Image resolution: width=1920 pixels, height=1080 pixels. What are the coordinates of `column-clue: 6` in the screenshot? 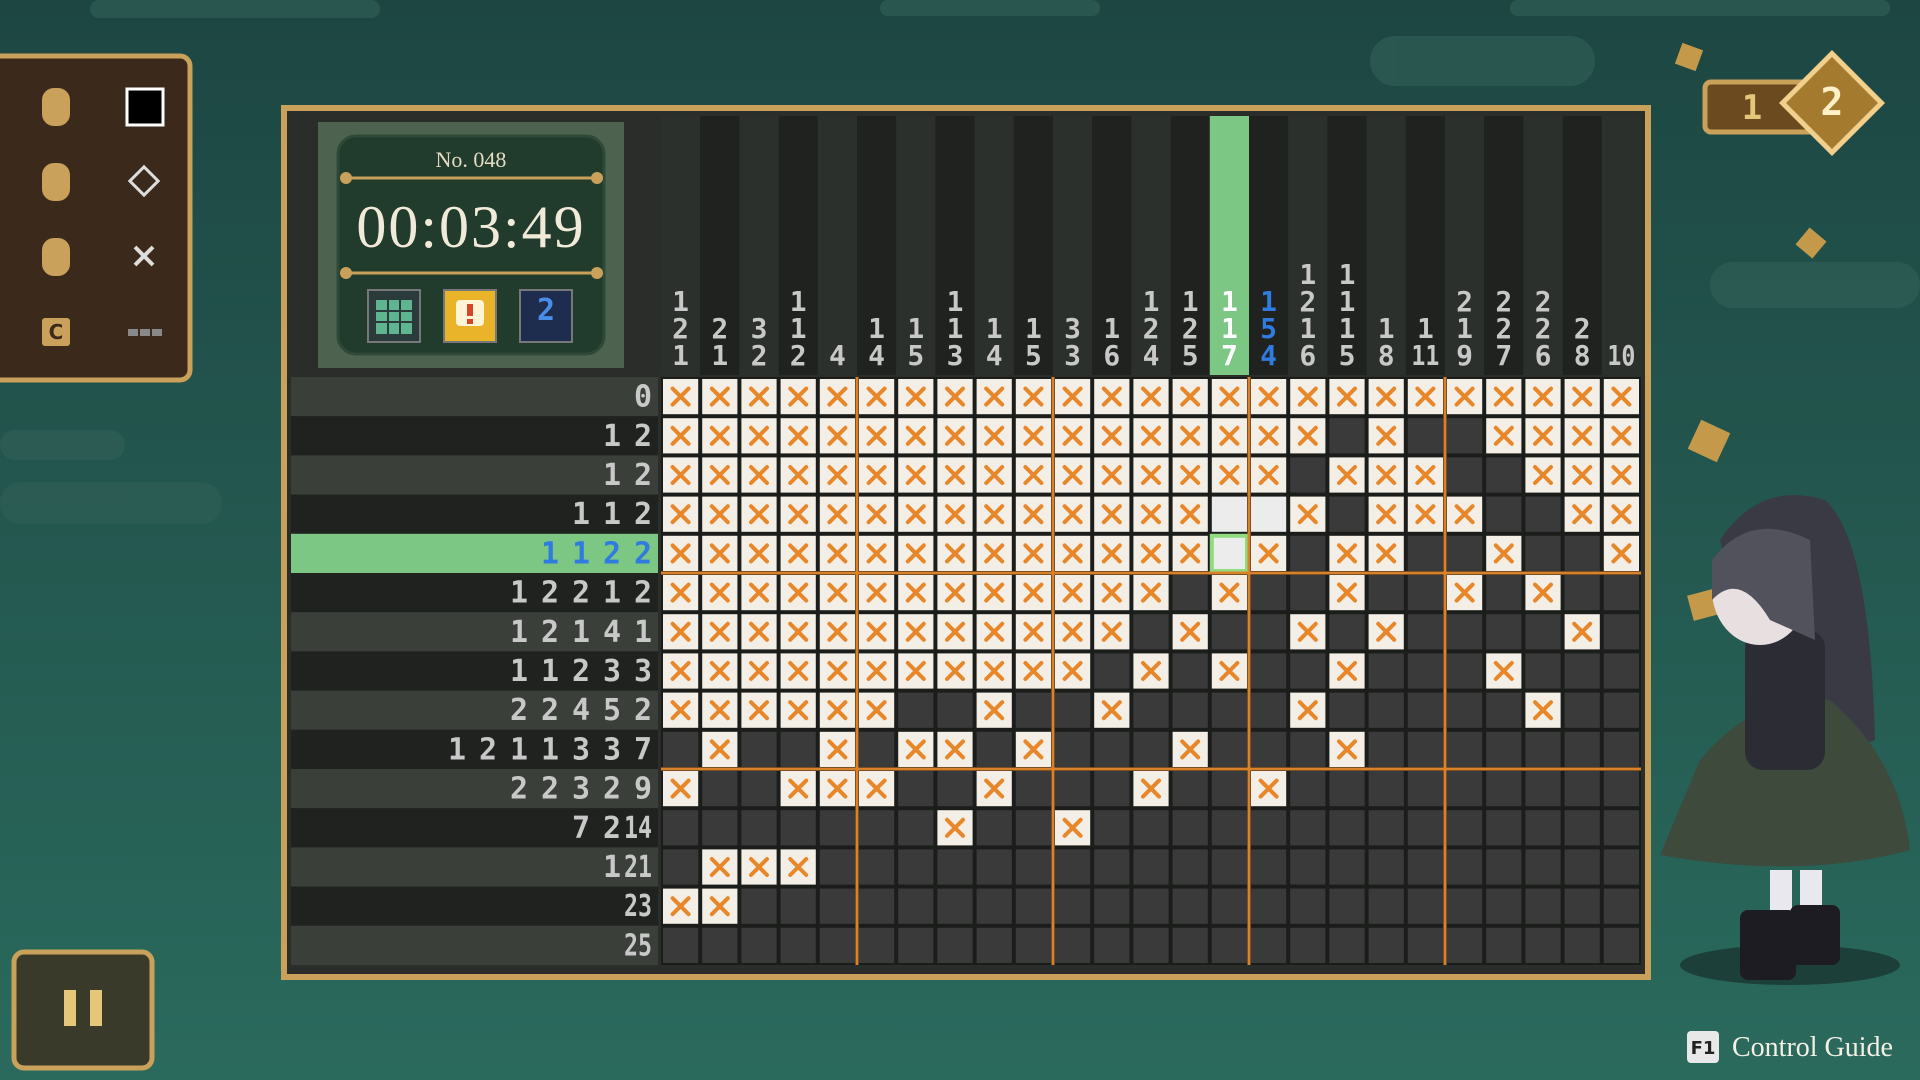 It's located at (1307, 355).